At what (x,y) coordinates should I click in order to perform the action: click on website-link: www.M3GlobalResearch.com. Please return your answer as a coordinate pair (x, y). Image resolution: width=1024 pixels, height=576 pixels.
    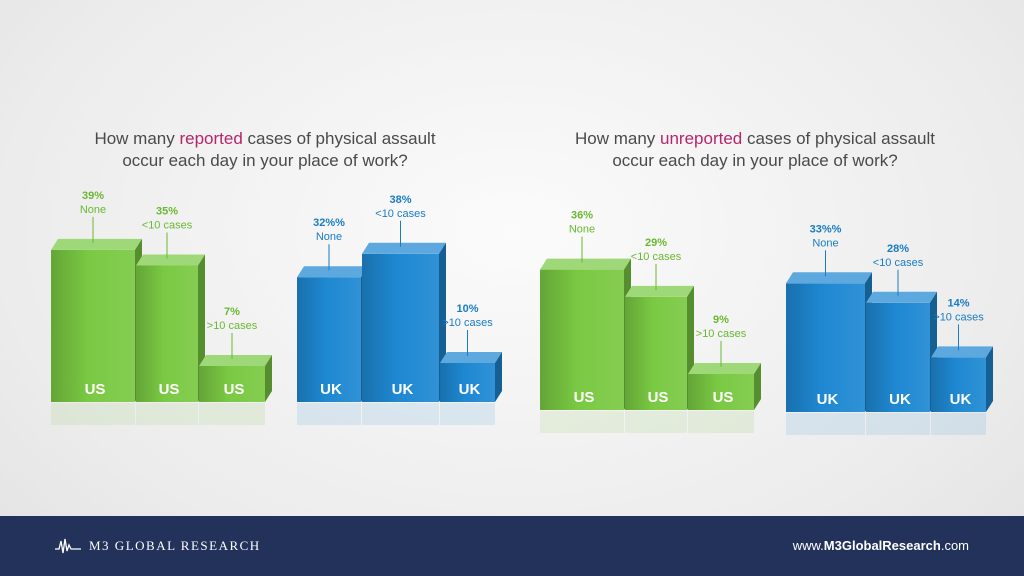
    Looking at the image, I should click on (881, 545).